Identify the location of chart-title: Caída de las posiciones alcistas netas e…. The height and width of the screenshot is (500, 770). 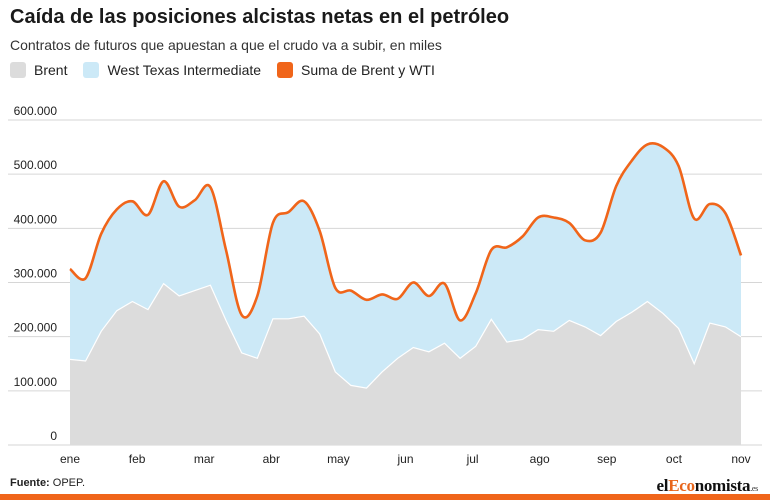
(260, 17).